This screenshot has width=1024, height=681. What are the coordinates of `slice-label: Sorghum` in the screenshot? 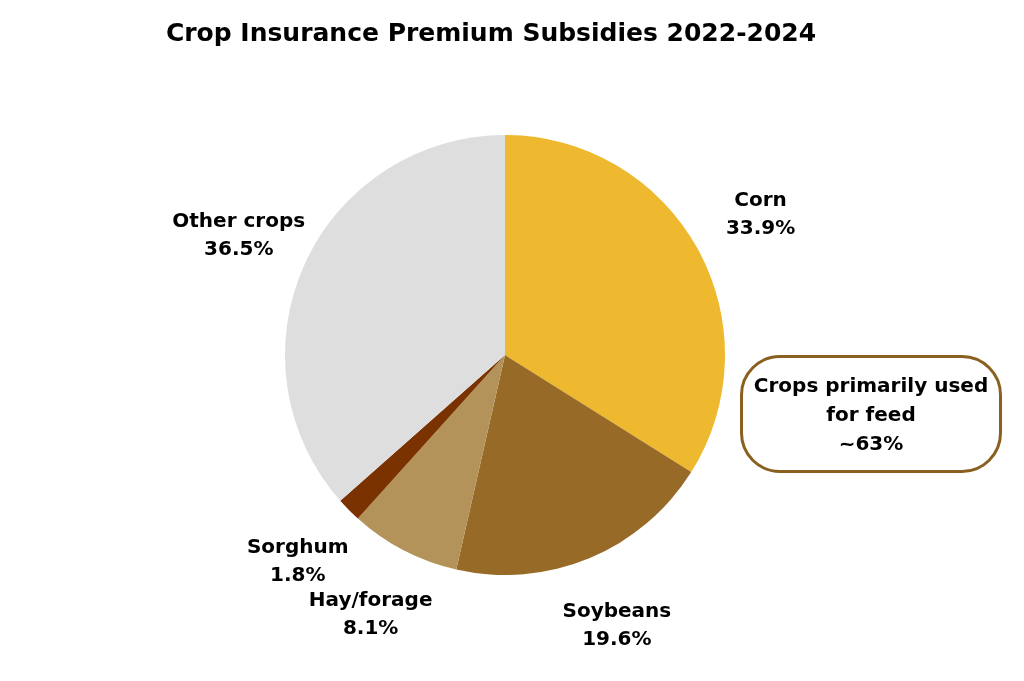 It's located at (297, 545).